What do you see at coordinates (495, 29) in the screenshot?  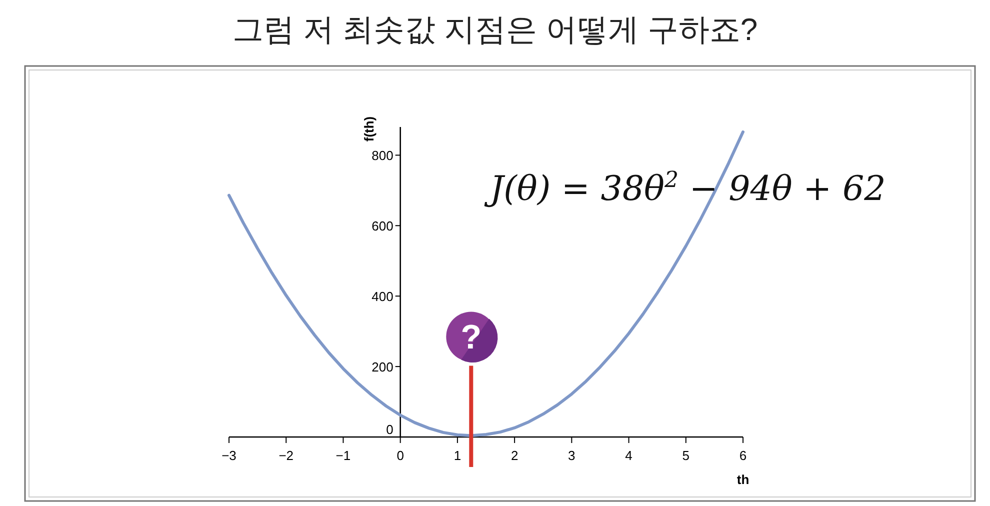 I see `chart-title: 그럼 저 최솟값 지점은 어떻게 구하죠?` at bounding box center [495, 29].